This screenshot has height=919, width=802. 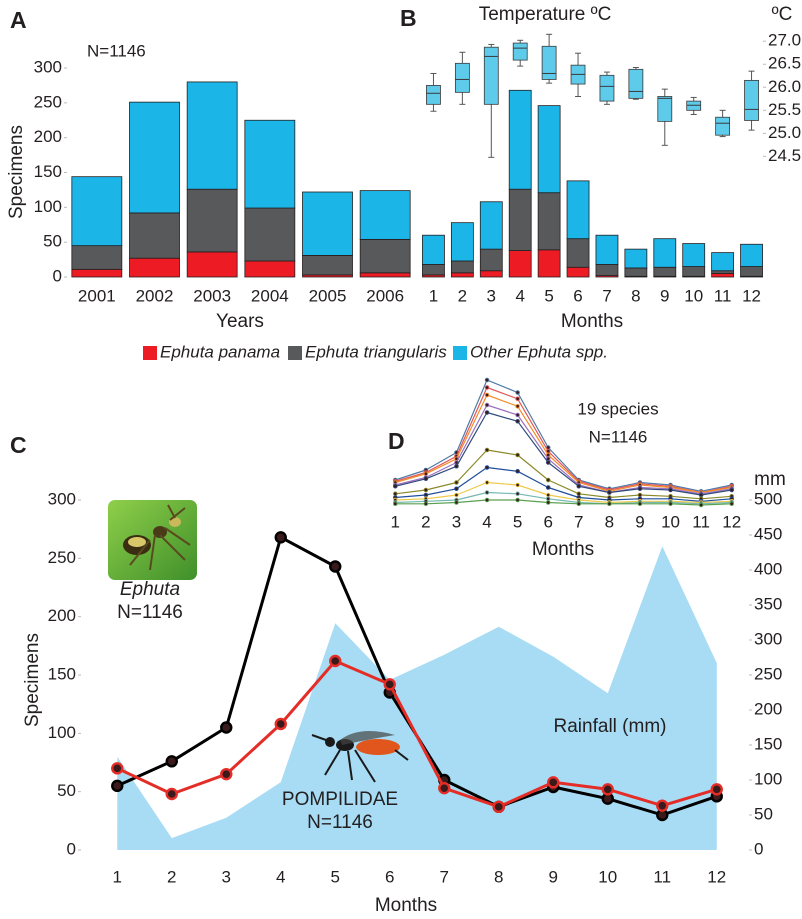 I want to click on y-tick-label: 200, so click(x=48, y=136).